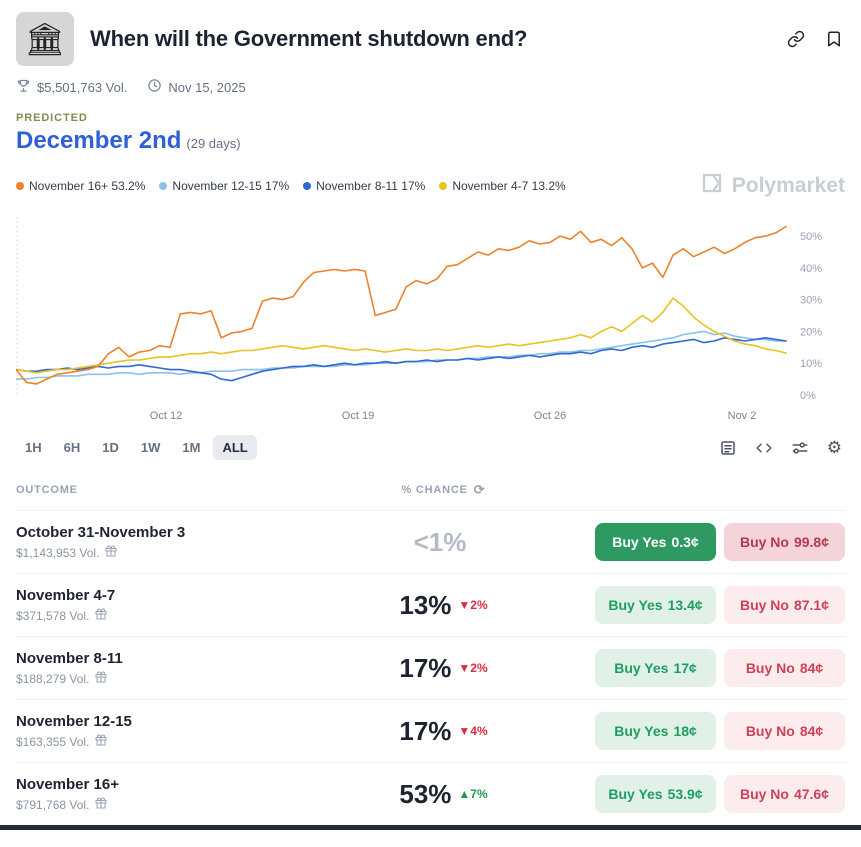 This screenshot has height=847, width=861. I want to click on predicted-value: December 2nd, so click(99, 140).